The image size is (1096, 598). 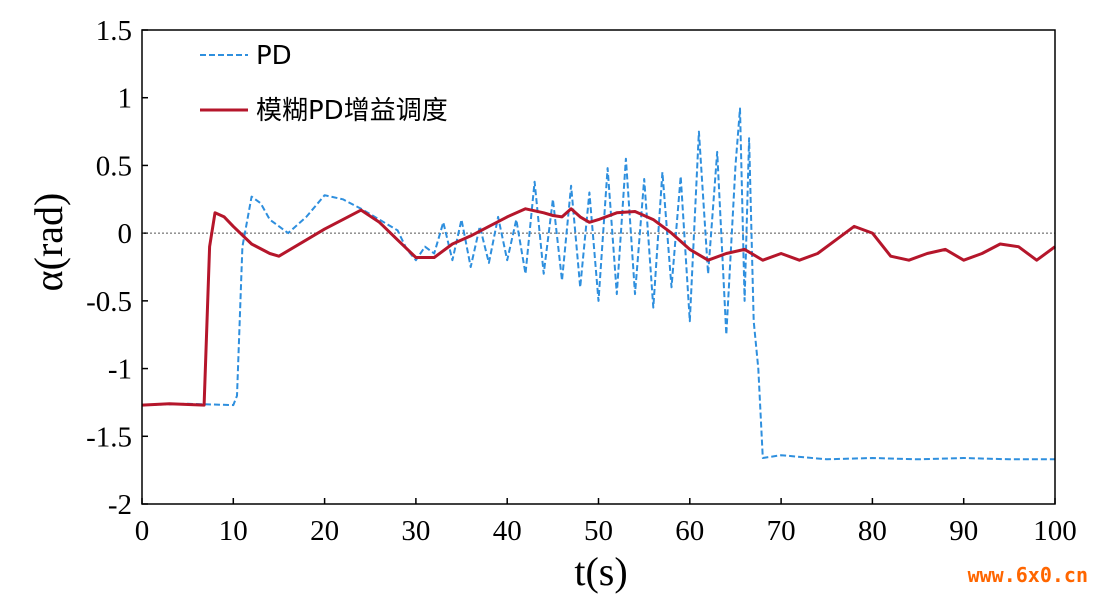 I want to click on y-tick-label: 0, so click(x=125, y=234).